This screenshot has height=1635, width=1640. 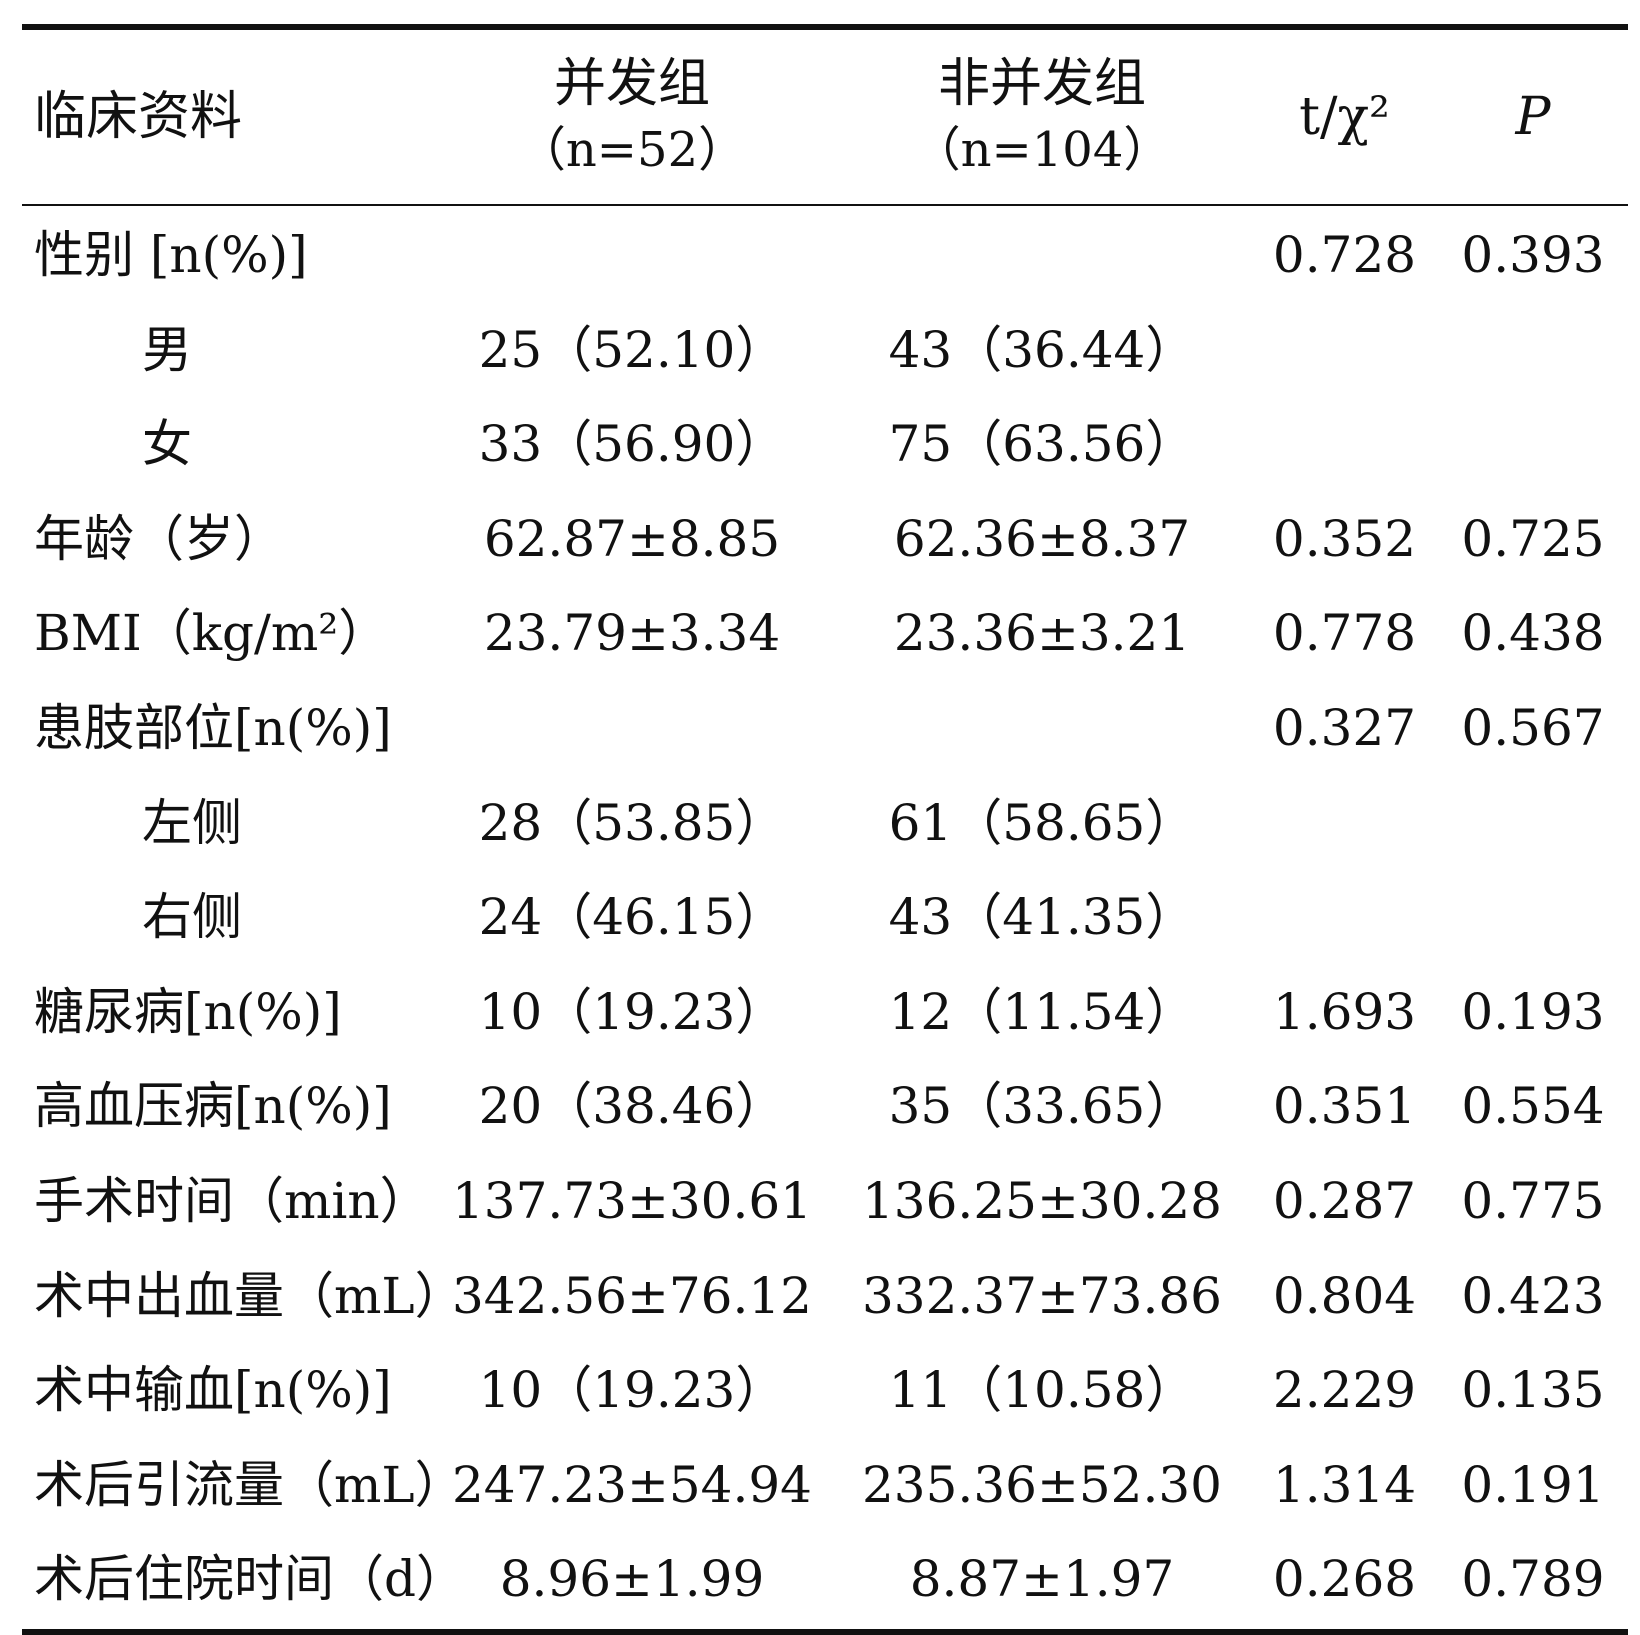 What do you see at coordinates (825, 728) in the screenshot?
I see `table-row: 患肢部位[n(%)] 0.327 0.567` at bounding box center [825, 728].